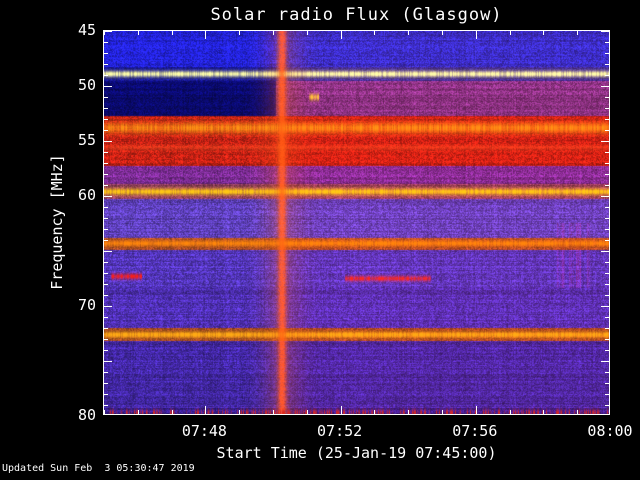  I want to click on y-tick-label: 70, so click(86, 305).